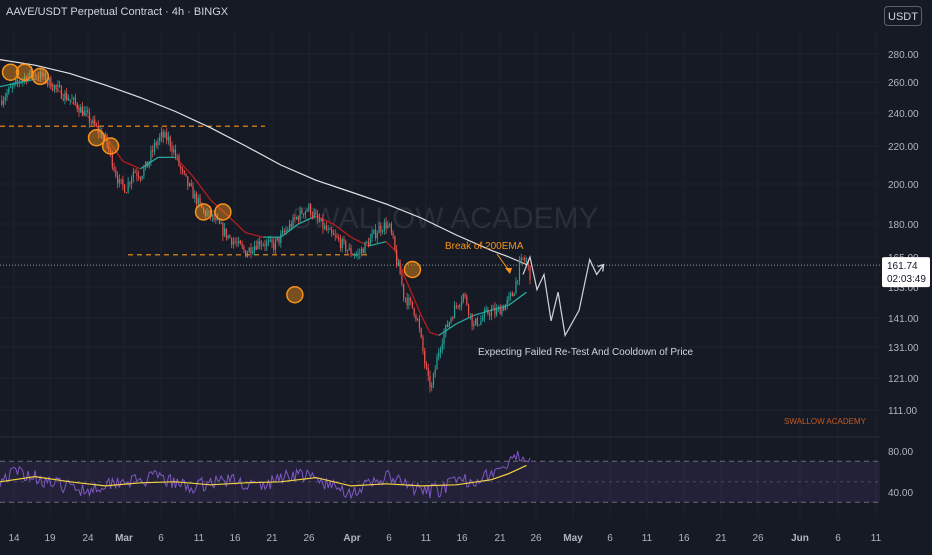  What do you see at coordinates (825, 421) in the screenshot?
I see `corner-brand: SWALLOW ACADEMY` at bounding box center [825, 421].